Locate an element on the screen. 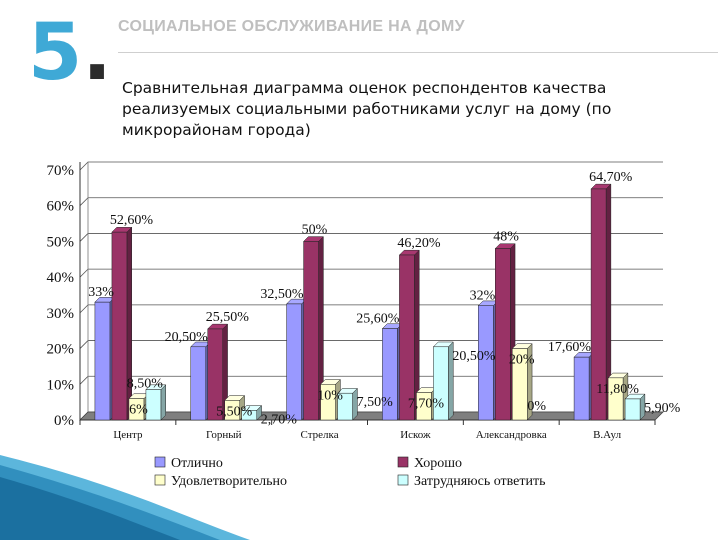  data-label: 33% is located at coordinates (101, 292).